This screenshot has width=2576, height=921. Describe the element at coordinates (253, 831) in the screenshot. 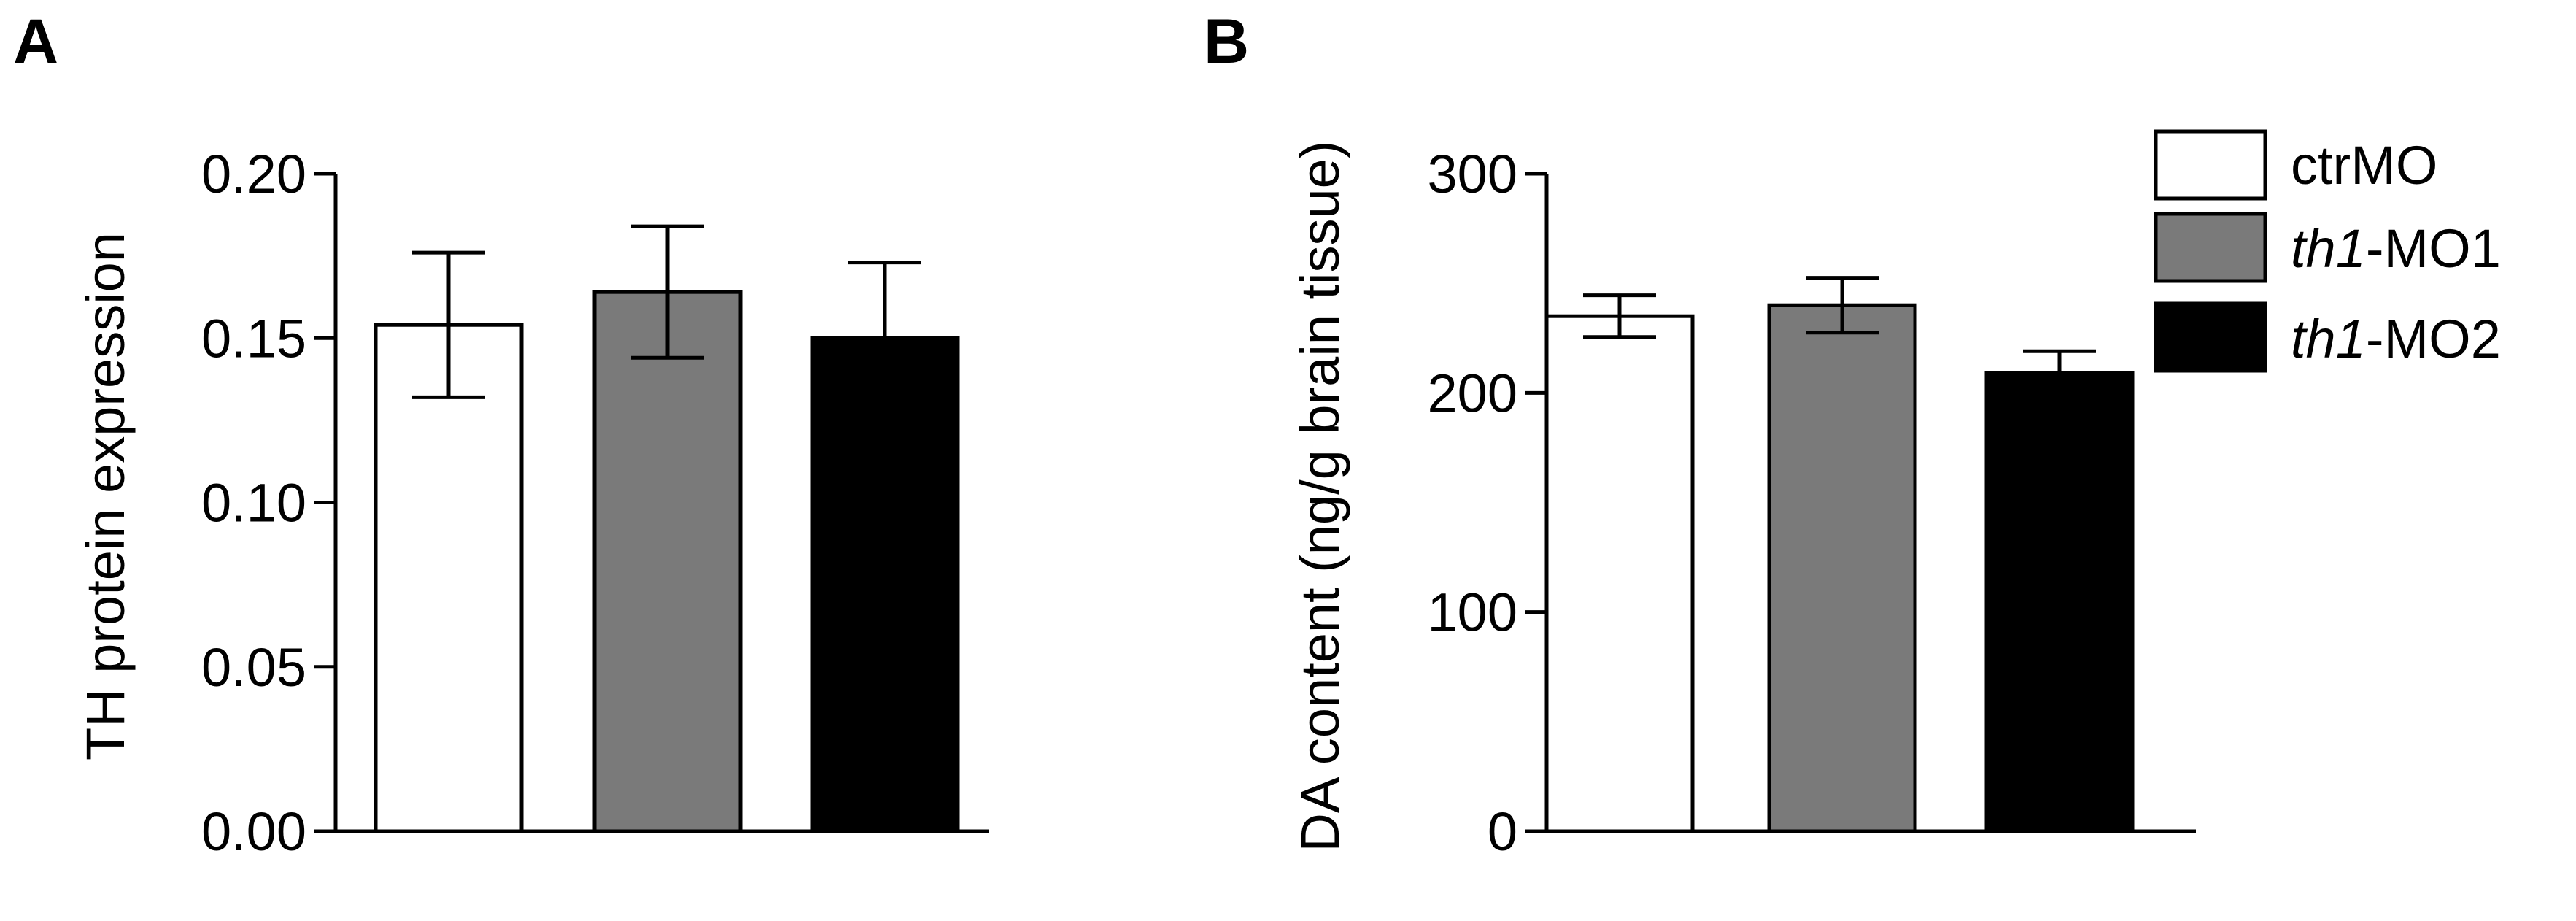

I see `y-tick-label-a: 0.00` at that location.